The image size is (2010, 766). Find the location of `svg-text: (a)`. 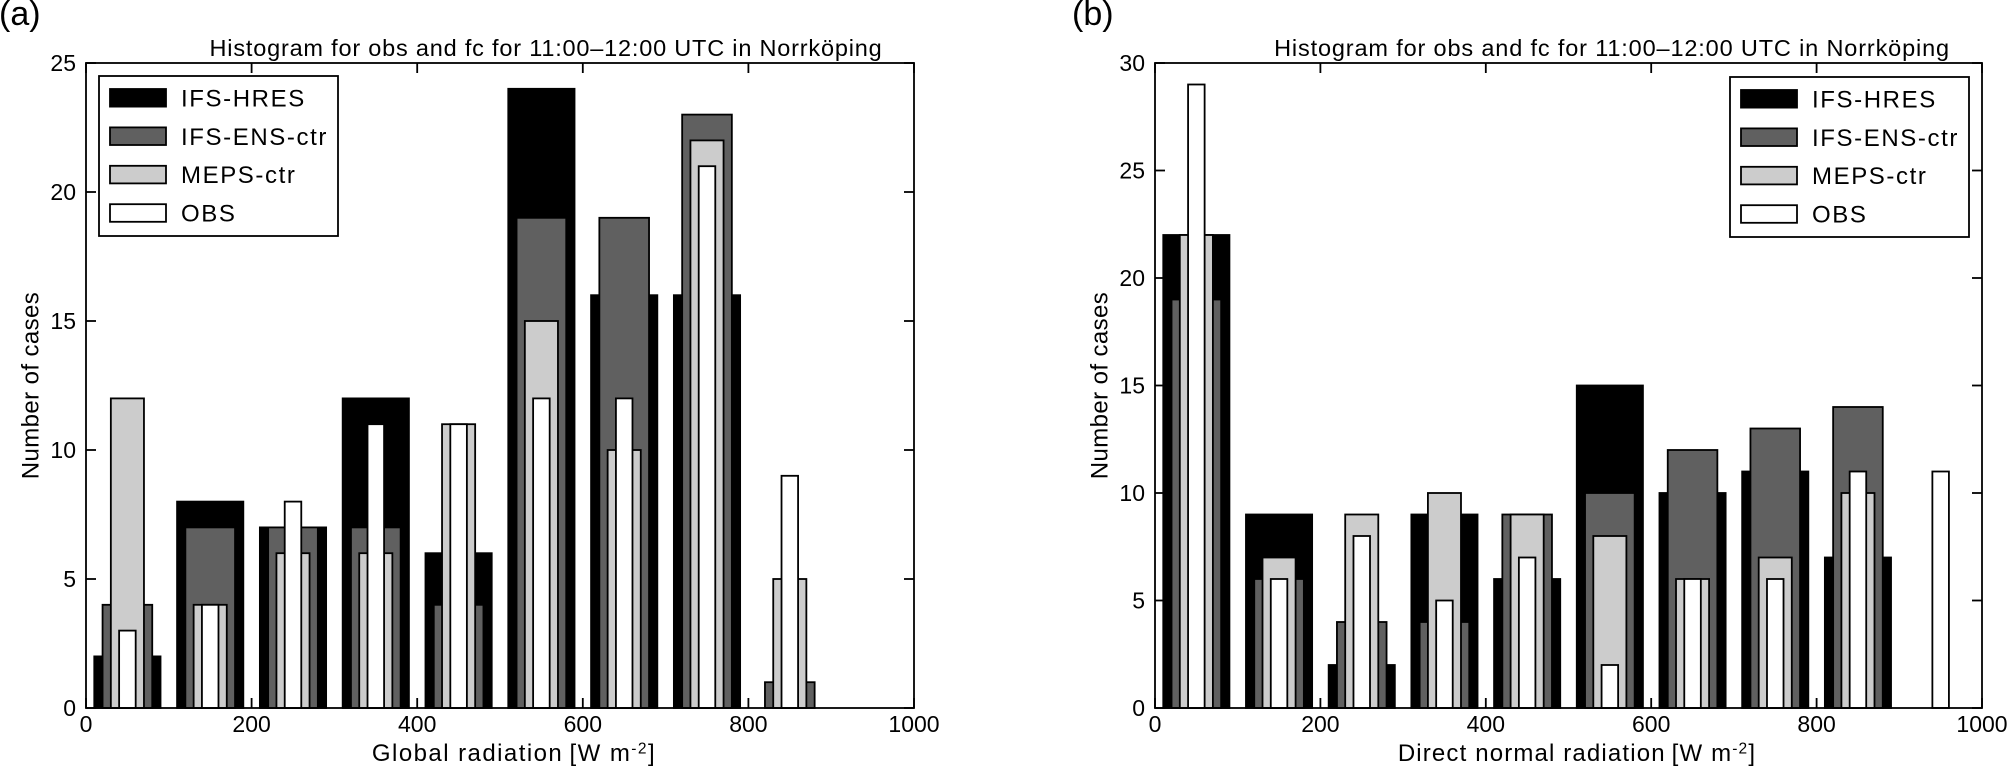

svg-text: (a) is located at coordinates (20, 16).